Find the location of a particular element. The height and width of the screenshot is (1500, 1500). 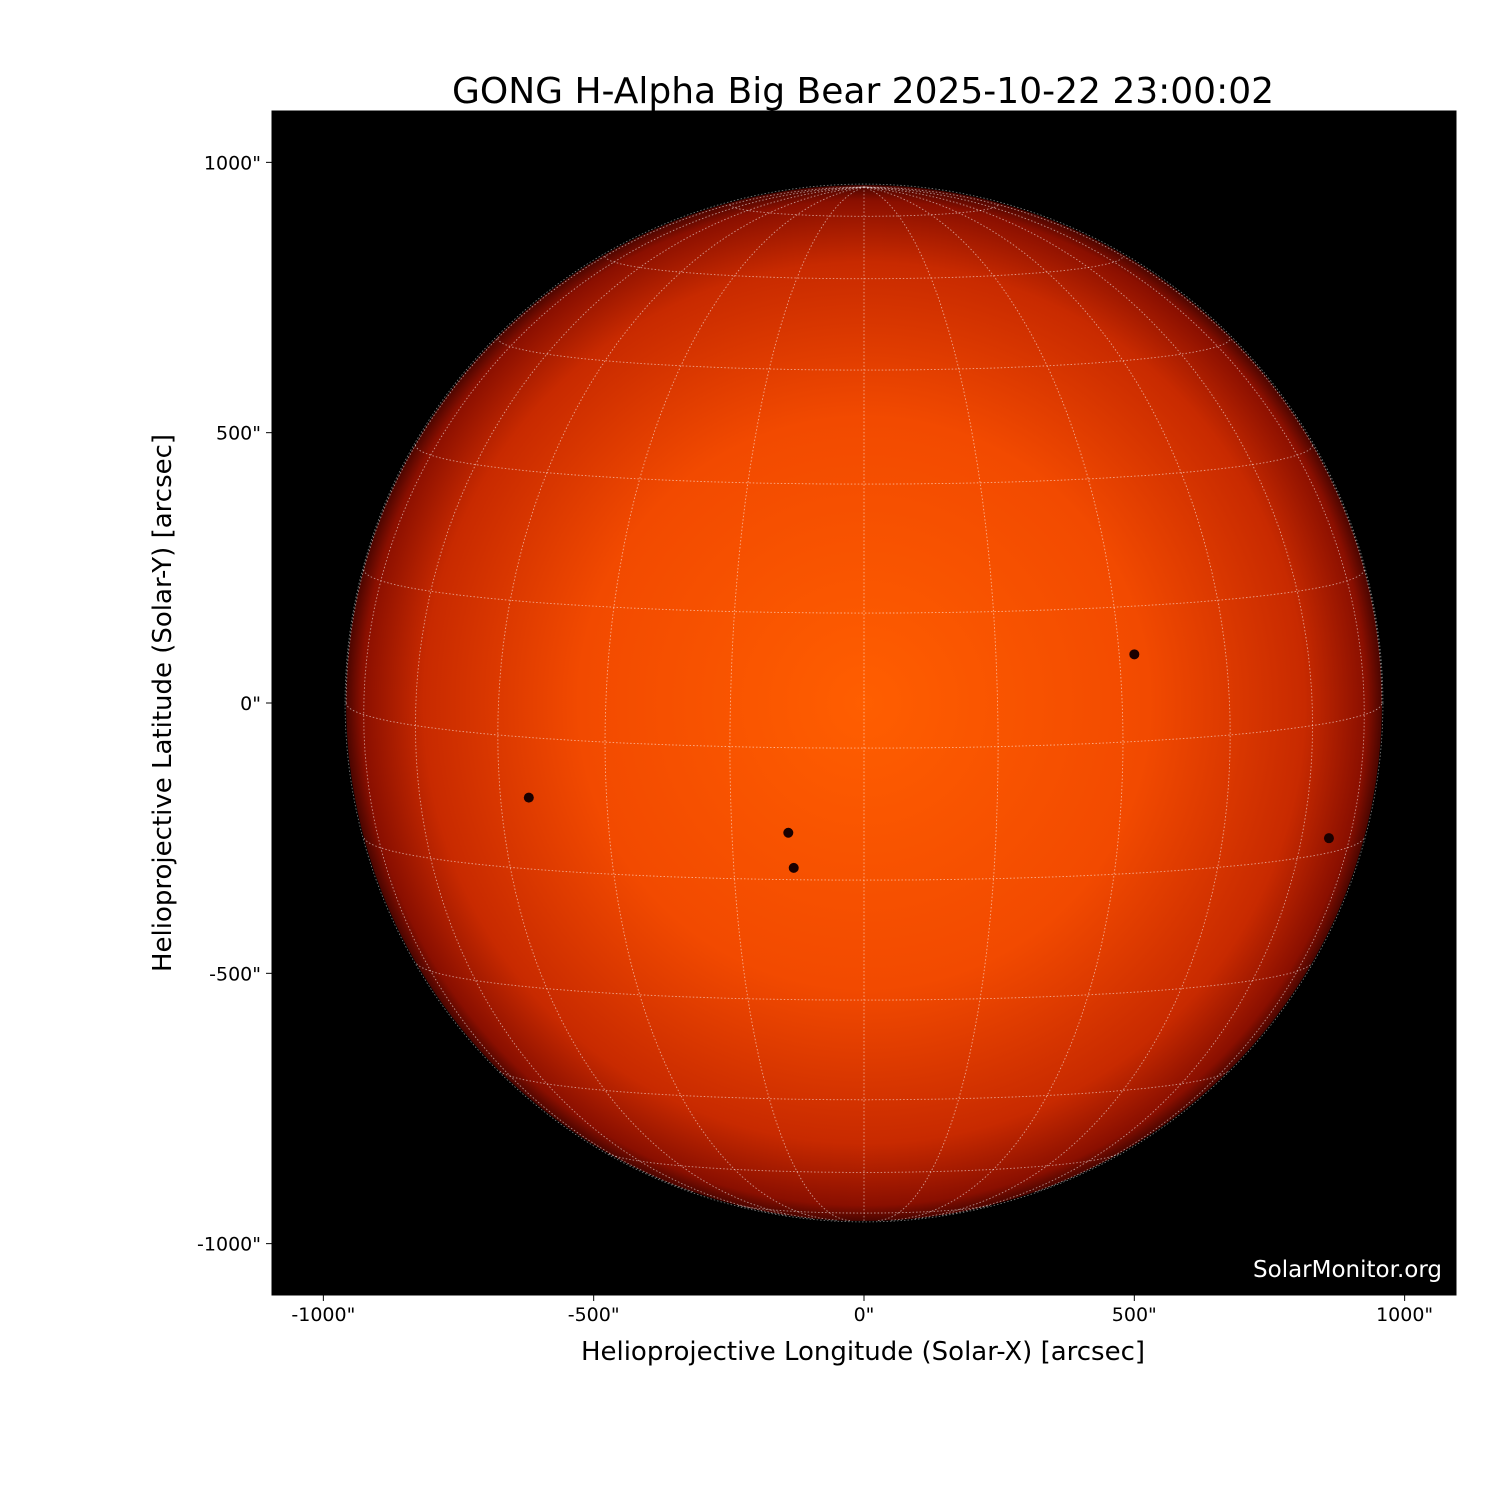

dark-features is located at coordinates (928, 761).